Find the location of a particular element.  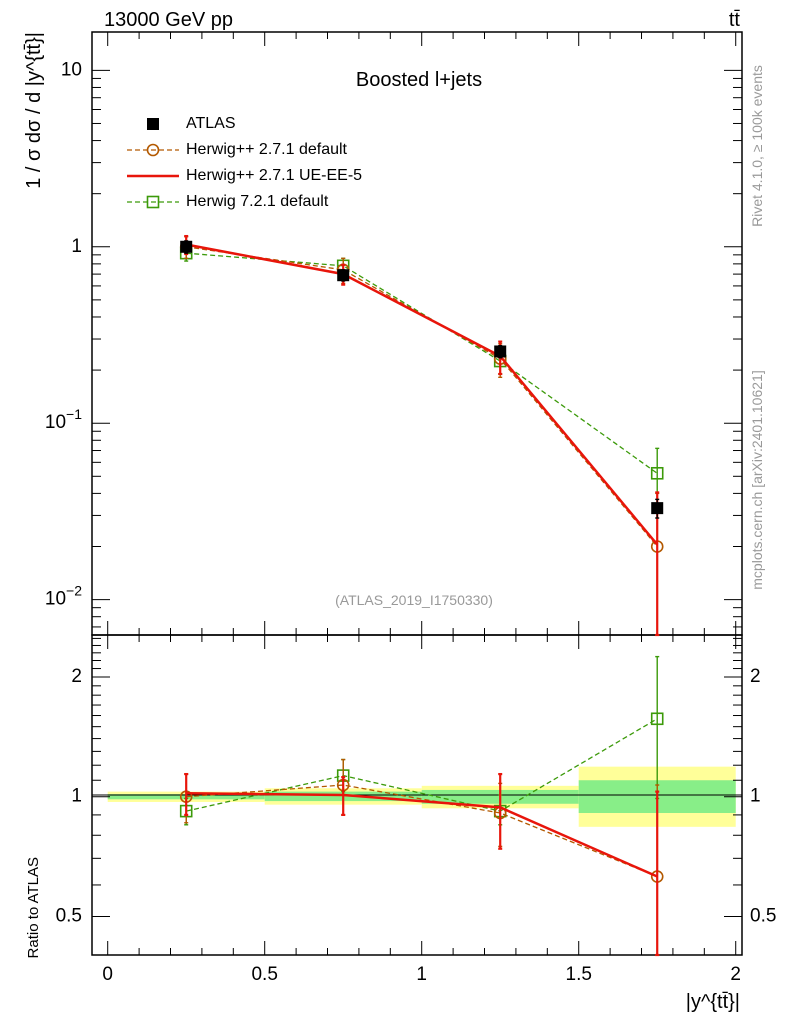

plot-title: Boosted l+jets is located at coordinates (419, 80).